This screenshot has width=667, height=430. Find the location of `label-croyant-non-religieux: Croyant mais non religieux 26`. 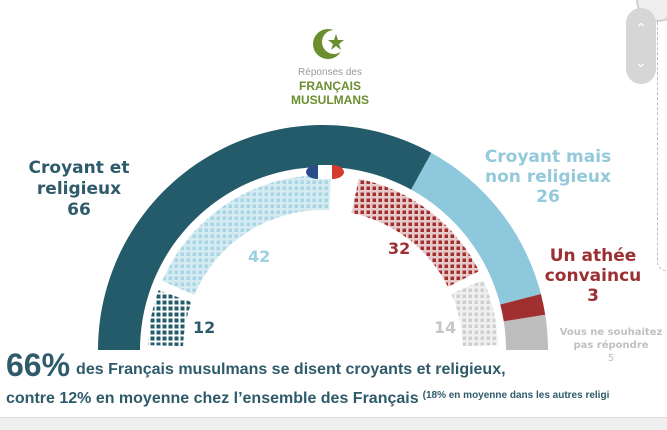

label-croyant-non-religieux: Croyant mais non religieux 26 is located at coordinates (548, 177).